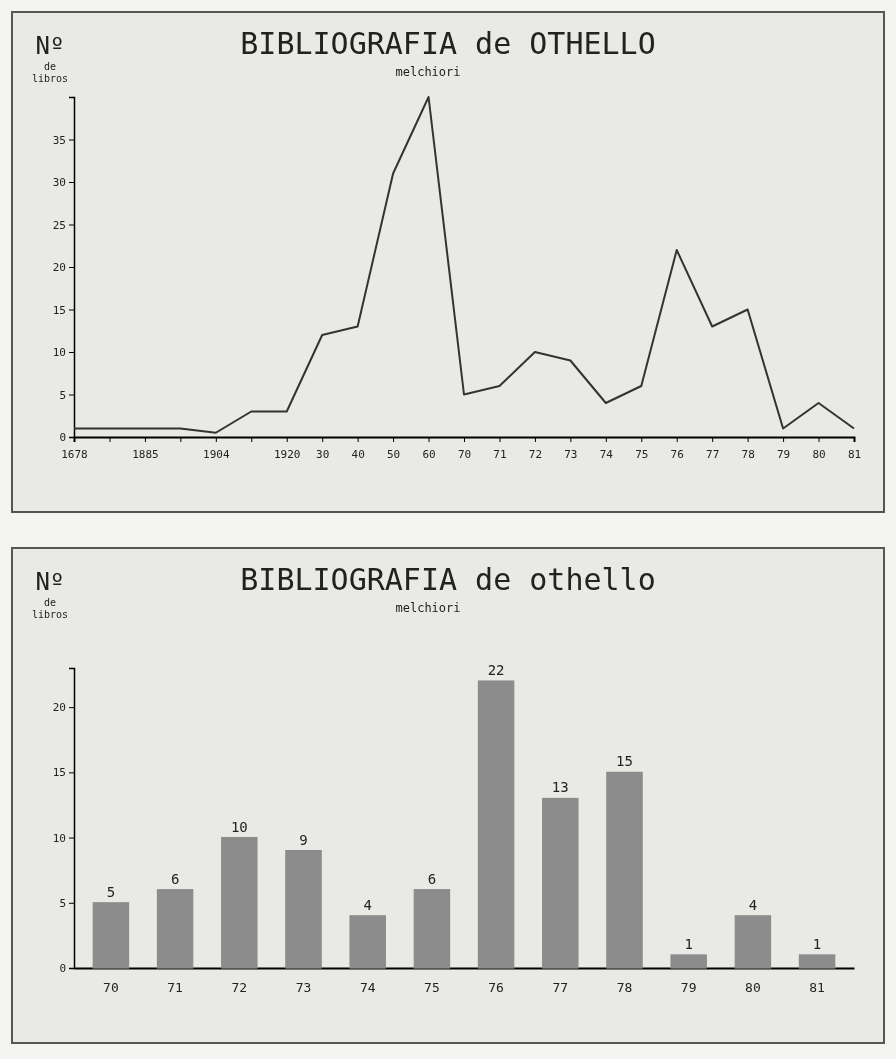  Describe the element at coordinates (239, 826) in the screenshot. I see `data-label: 10` at that location.